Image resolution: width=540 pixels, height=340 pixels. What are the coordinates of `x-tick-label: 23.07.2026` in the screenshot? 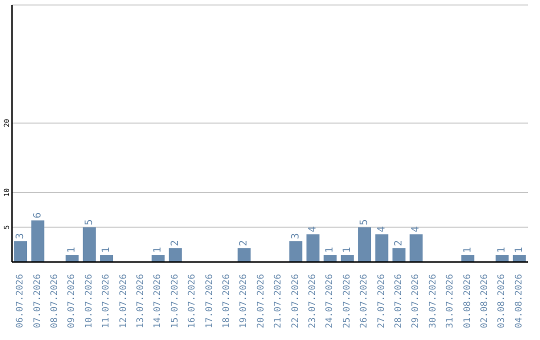 It's located at (313, 301).